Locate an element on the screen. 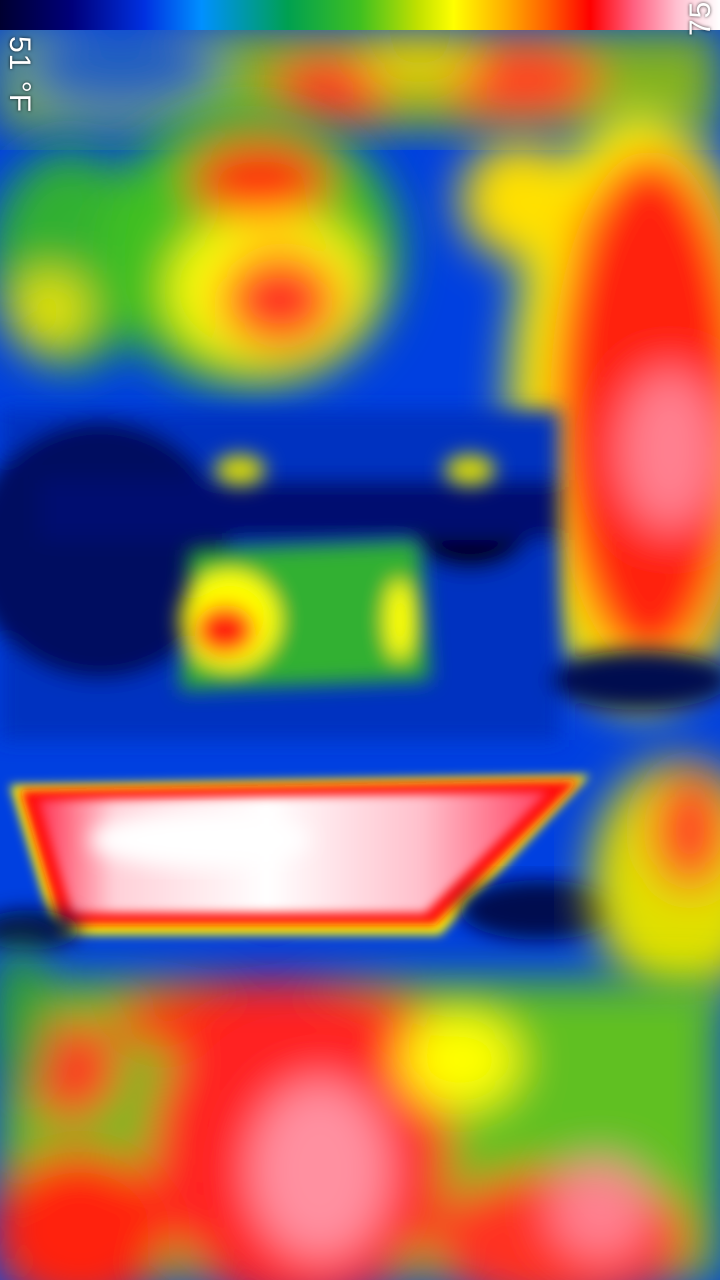 The image size is (720, 1280). temperature-color-scale is located at coordinates (360, 15).